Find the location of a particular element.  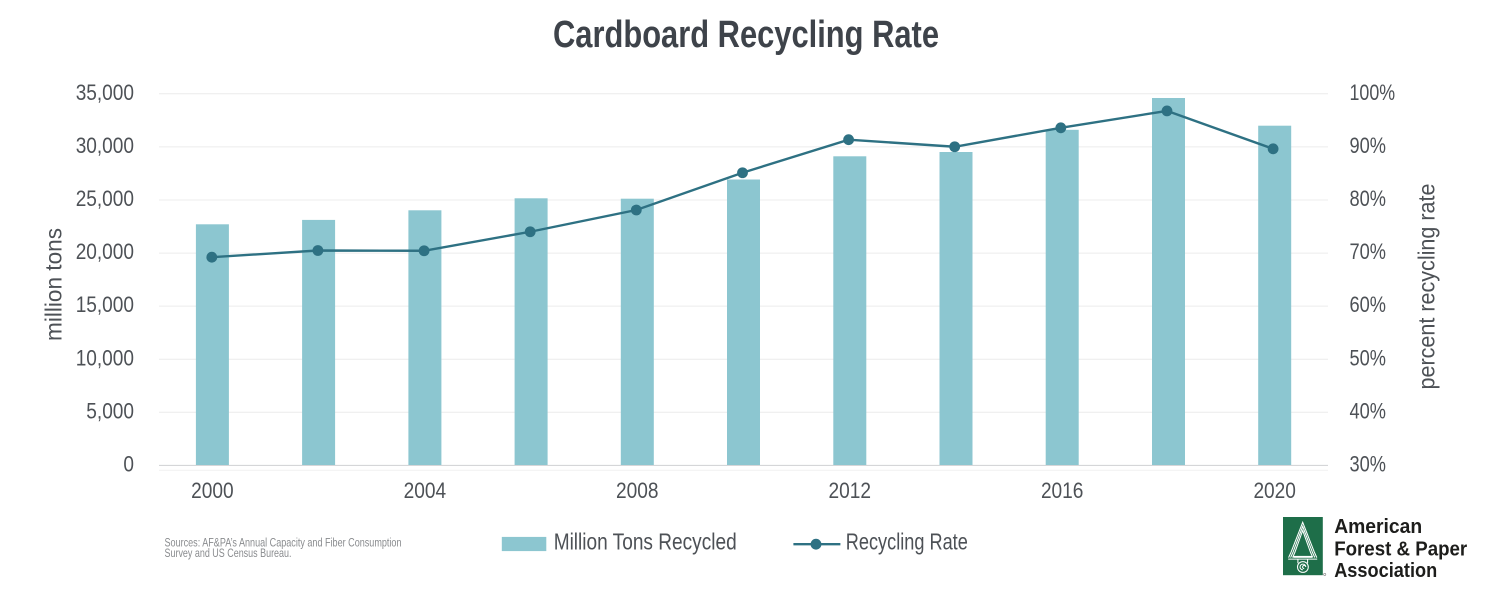

svg-text: 35,000 is located at coordinates (105, 92).